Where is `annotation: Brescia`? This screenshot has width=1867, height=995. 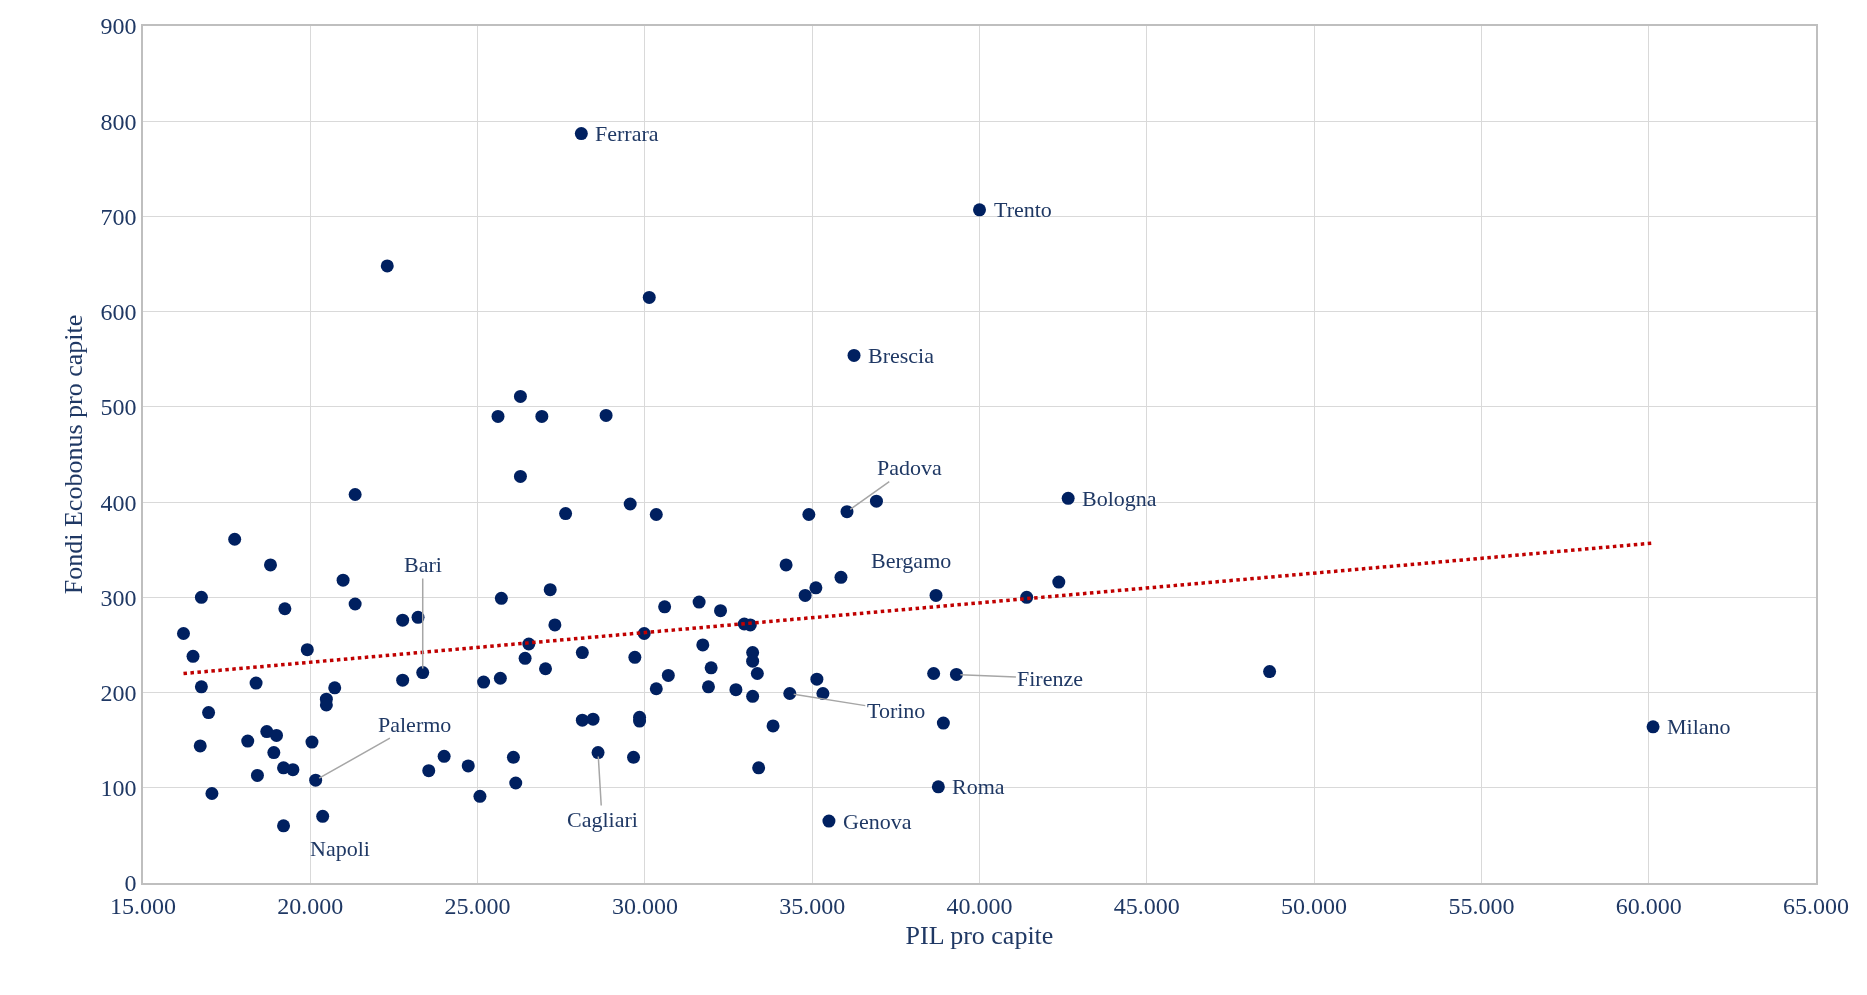 annotation: Brescia is located at coordinates (901, 355).